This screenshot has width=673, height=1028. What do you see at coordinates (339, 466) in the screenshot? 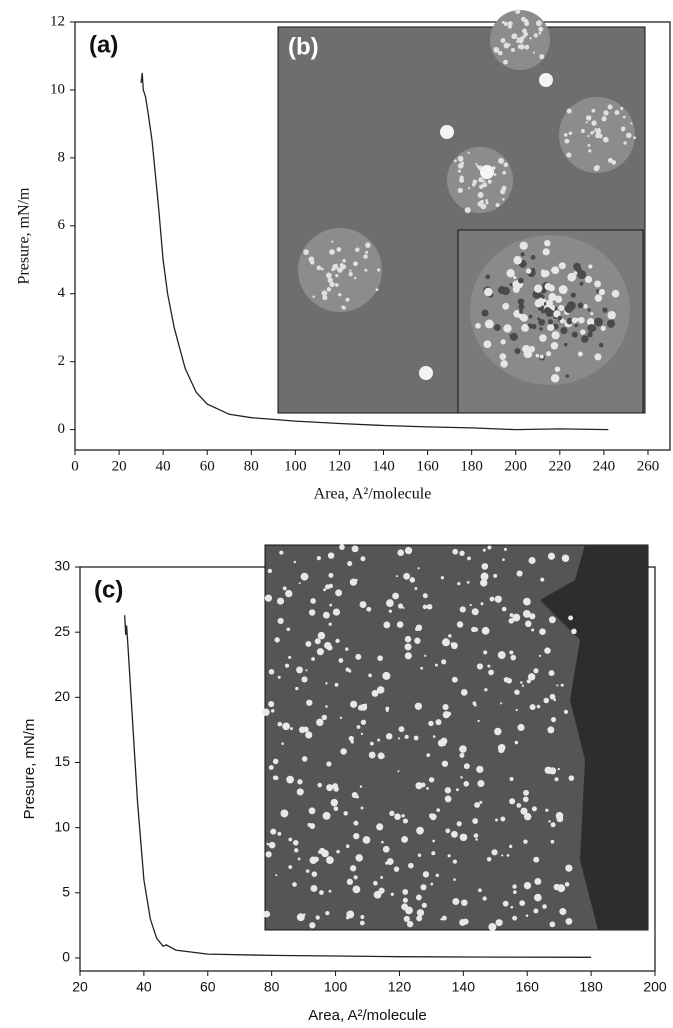
I see `x-tick-label: 120` at bounding box center [339, 466].